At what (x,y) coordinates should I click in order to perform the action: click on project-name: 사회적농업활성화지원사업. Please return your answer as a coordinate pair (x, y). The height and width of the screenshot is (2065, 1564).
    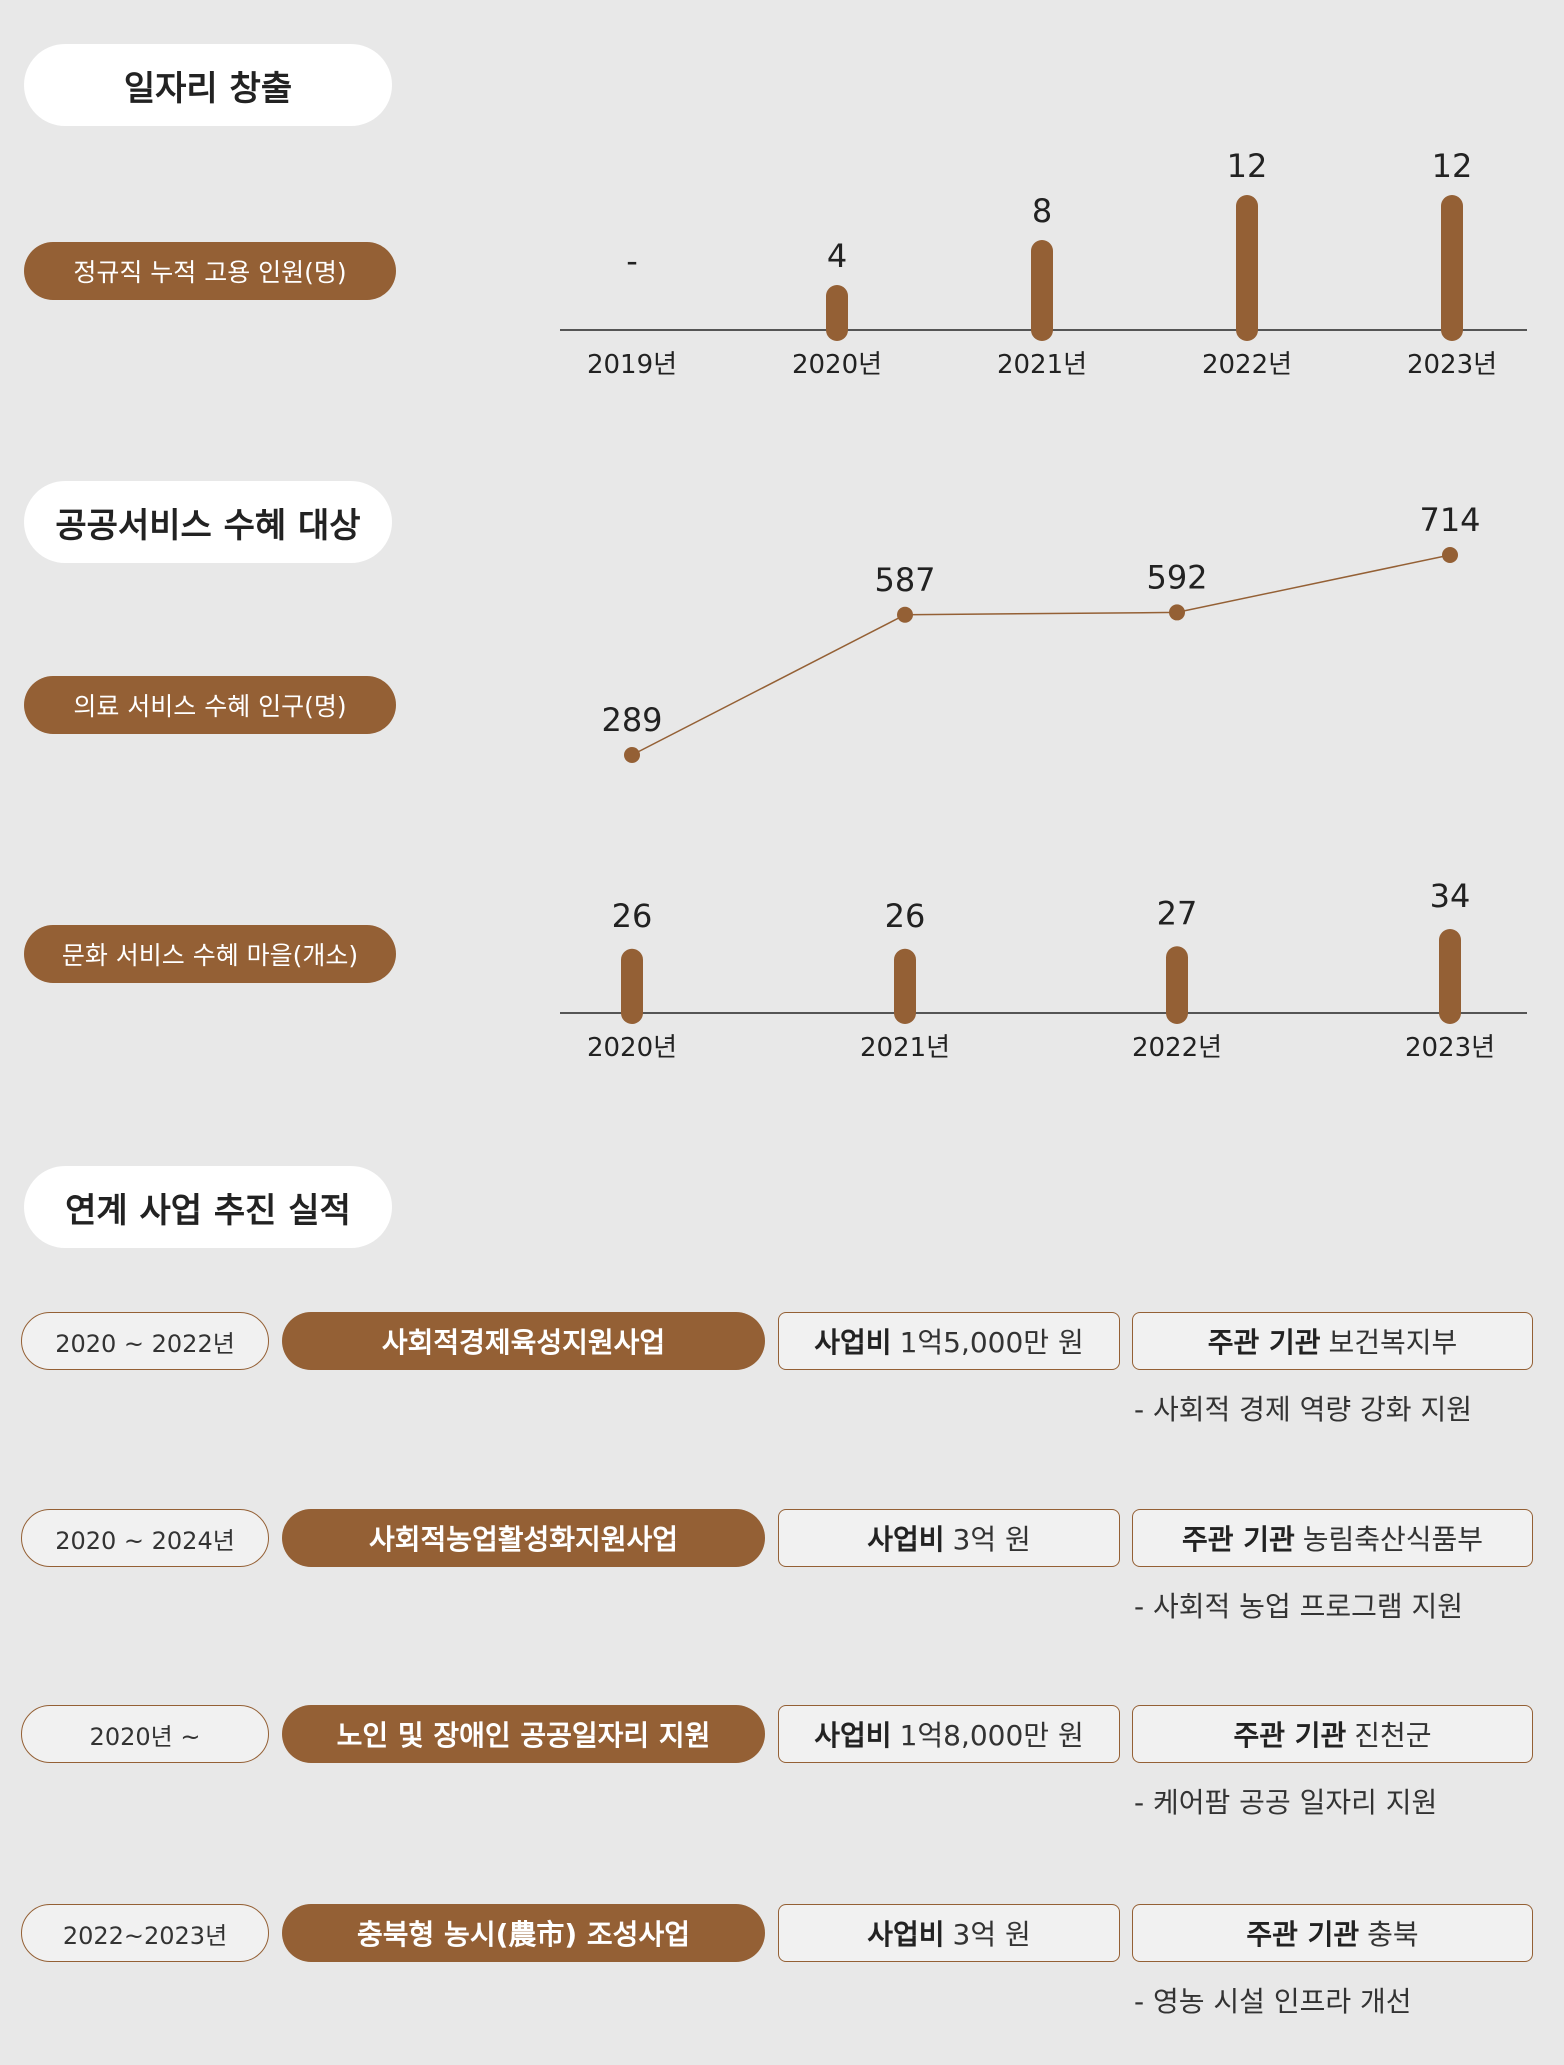
    Looking at the image, I should click on (523, 1538).